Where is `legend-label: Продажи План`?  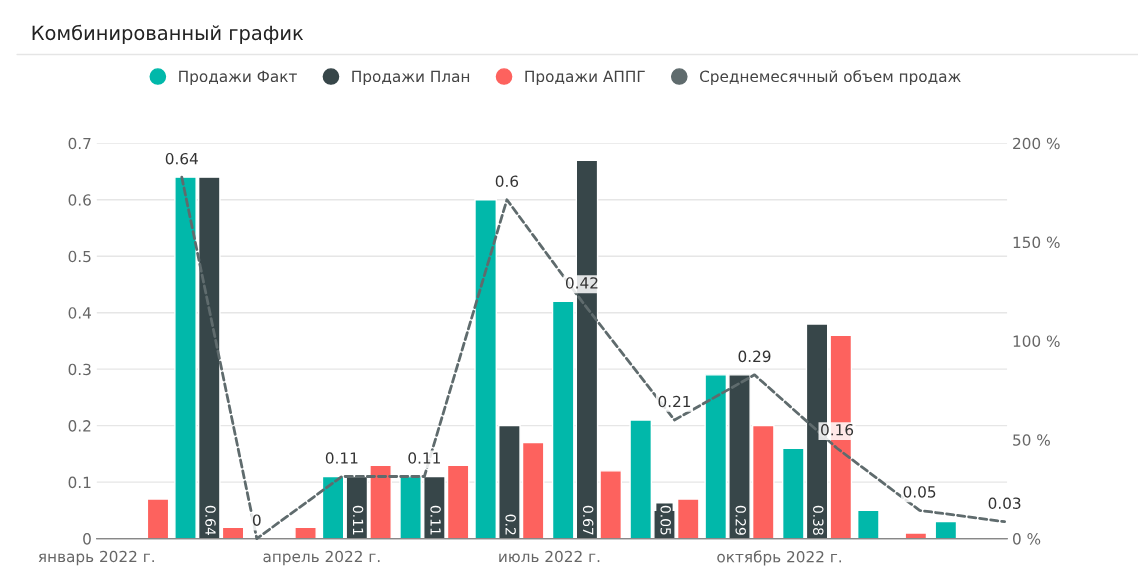 legend-label: Продажи План is located at coordinates (411, 78).